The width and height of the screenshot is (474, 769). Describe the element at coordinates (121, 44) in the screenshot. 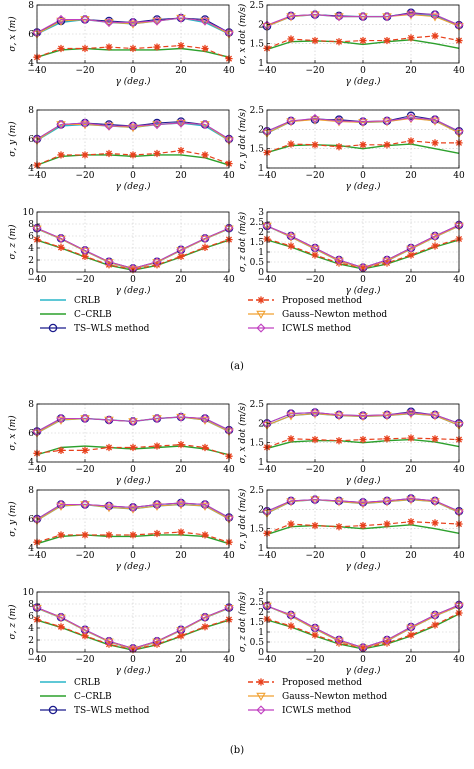

I see `subplot-a-x: −40 −20 0 20 40 4 6 8 γ (deg.) σ, x (m)` at that location.